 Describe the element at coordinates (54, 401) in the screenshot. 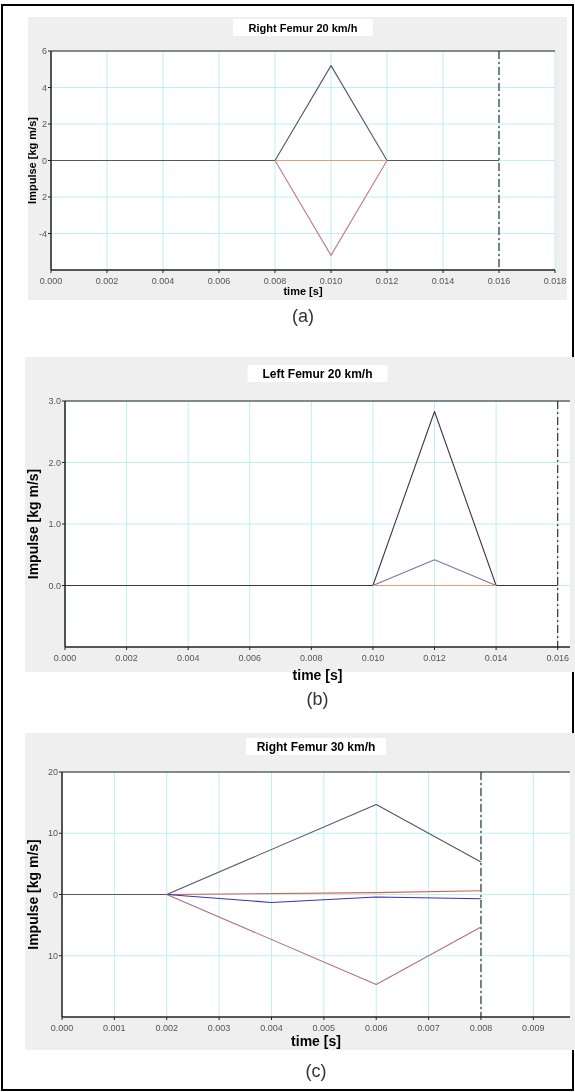

I see `y-tick-label: 3.0` at that location.